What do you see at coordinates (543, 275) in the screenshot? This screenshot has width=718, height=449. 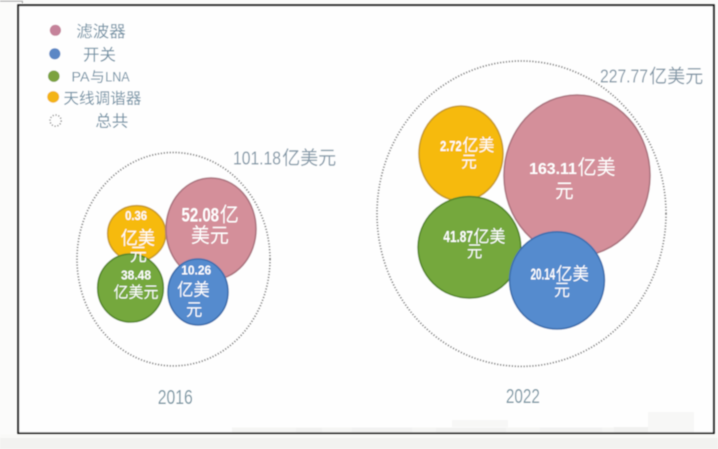 I see `svg-text: 20.14` at bounding box center [543, 275].